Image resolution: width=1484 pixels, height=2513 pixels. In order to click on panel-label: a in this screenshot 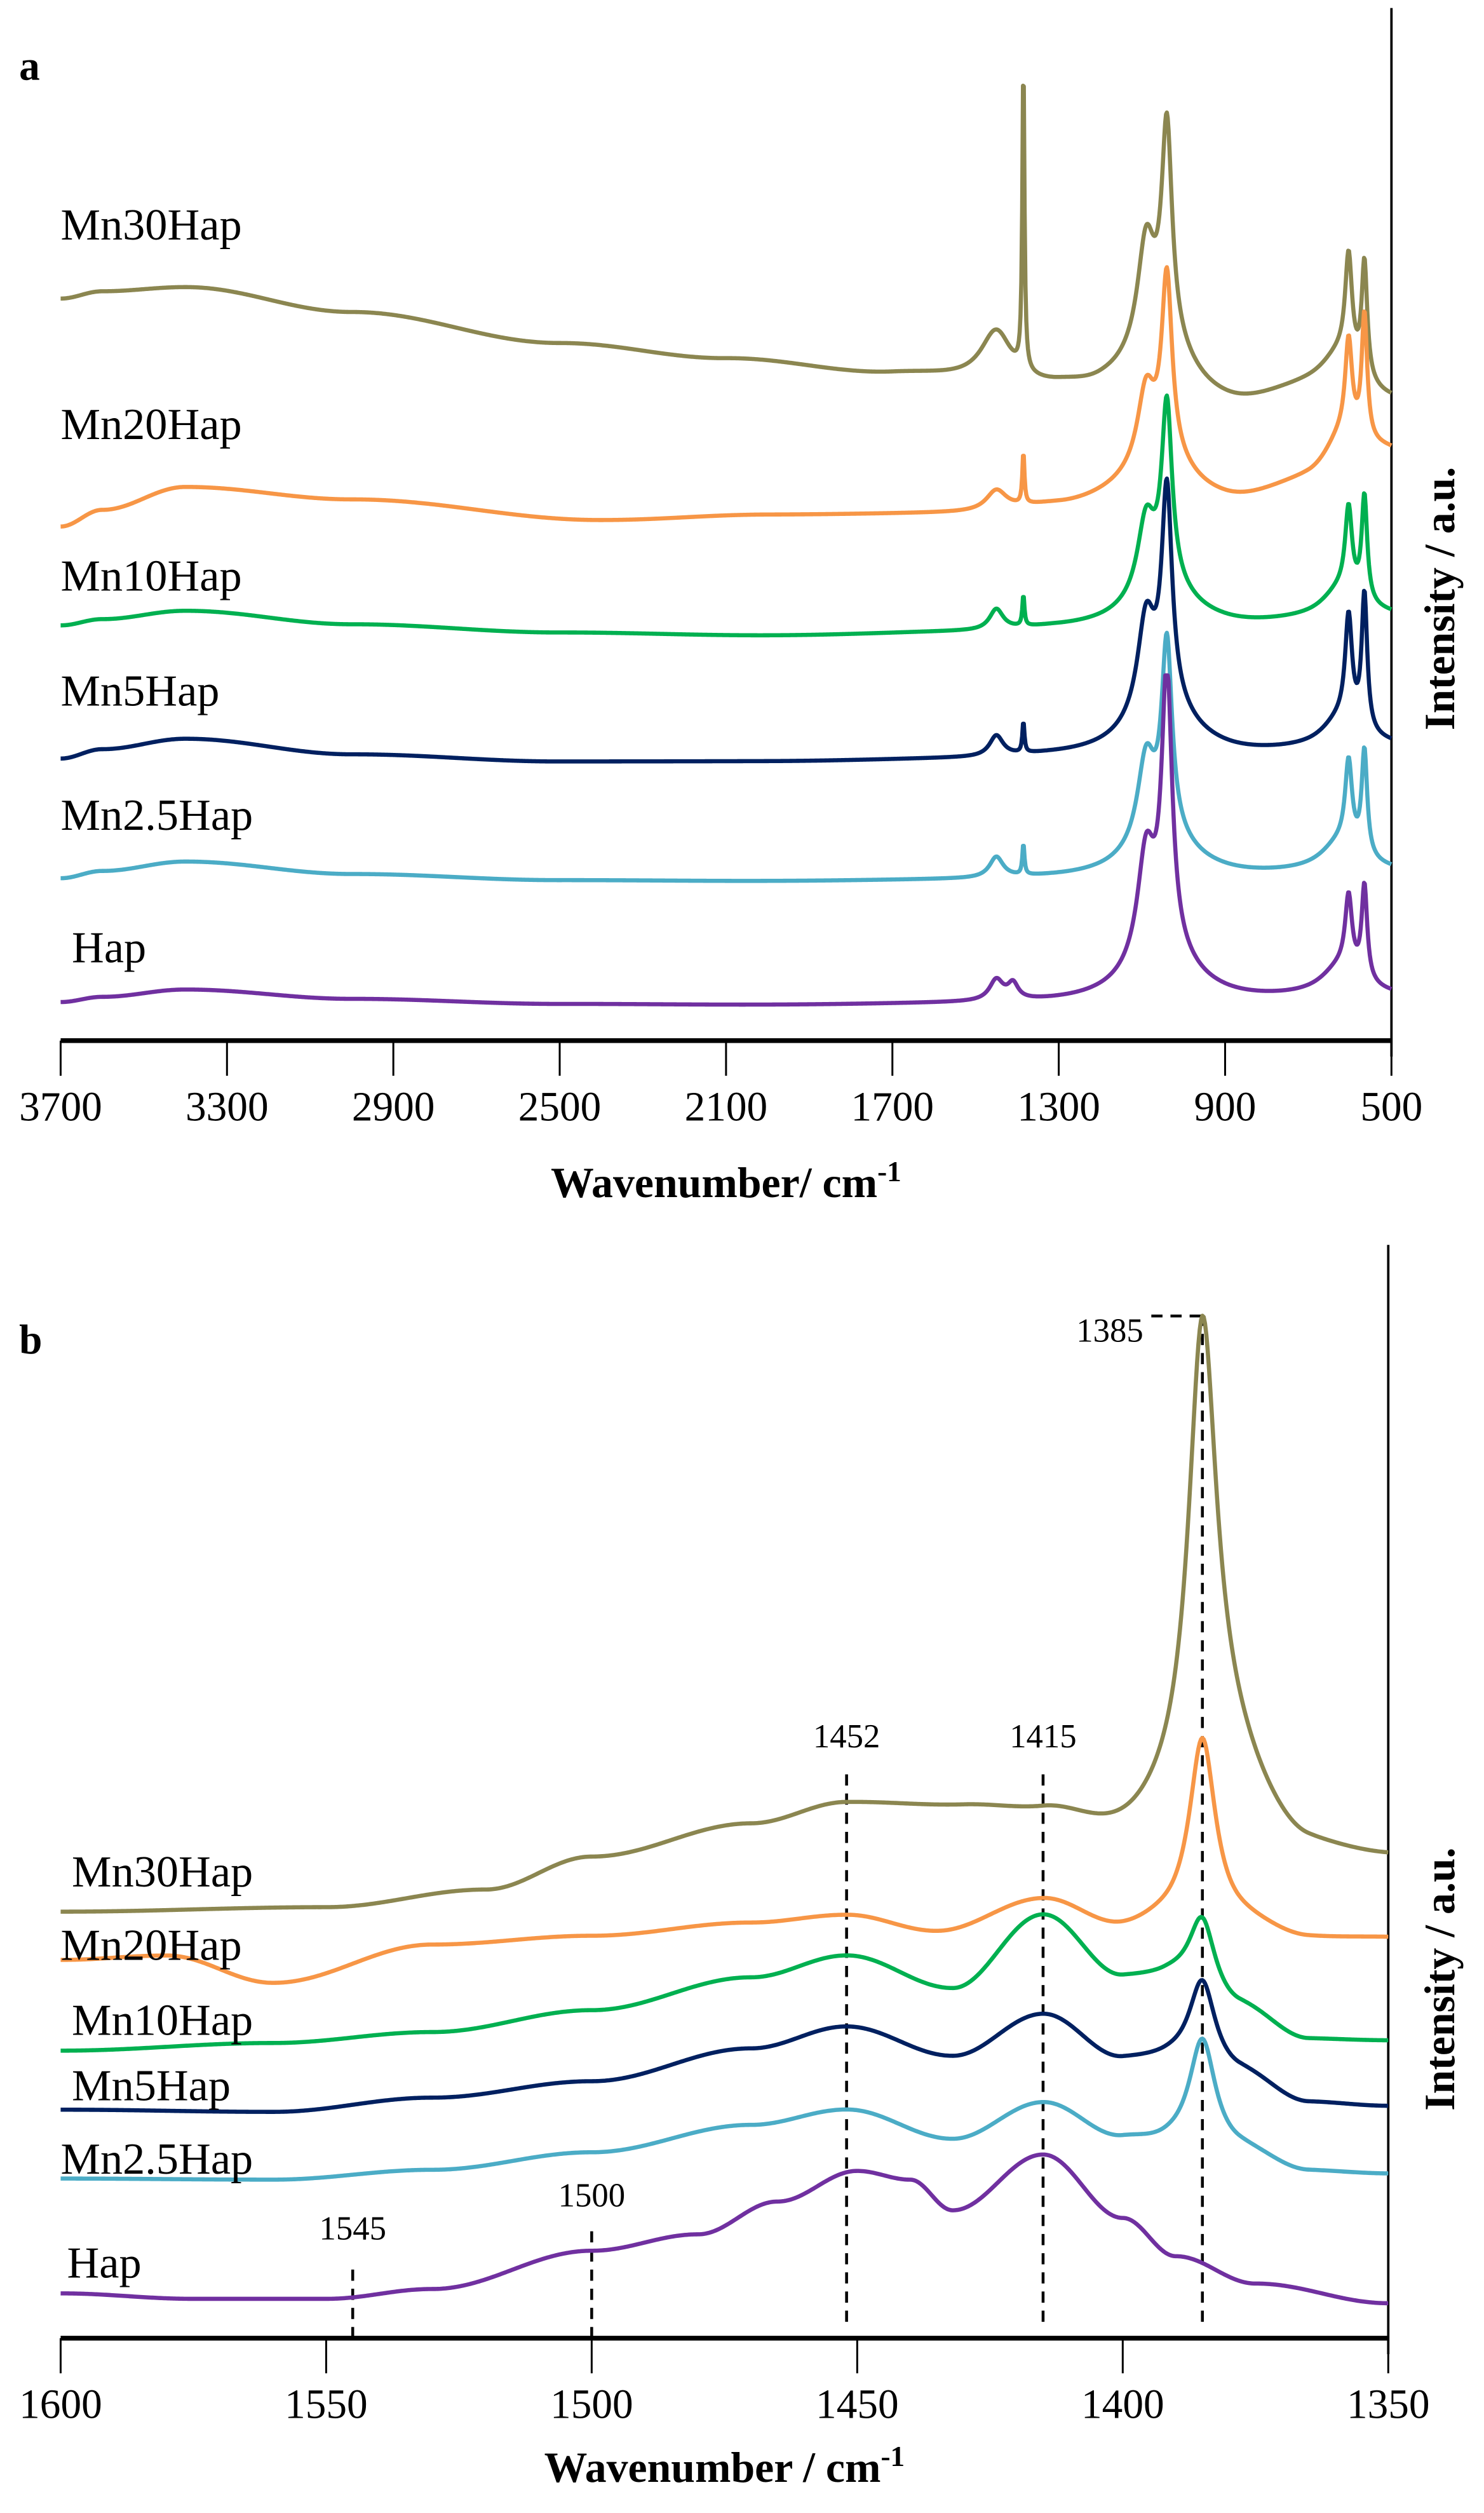, I will do `click(30, 67)`.